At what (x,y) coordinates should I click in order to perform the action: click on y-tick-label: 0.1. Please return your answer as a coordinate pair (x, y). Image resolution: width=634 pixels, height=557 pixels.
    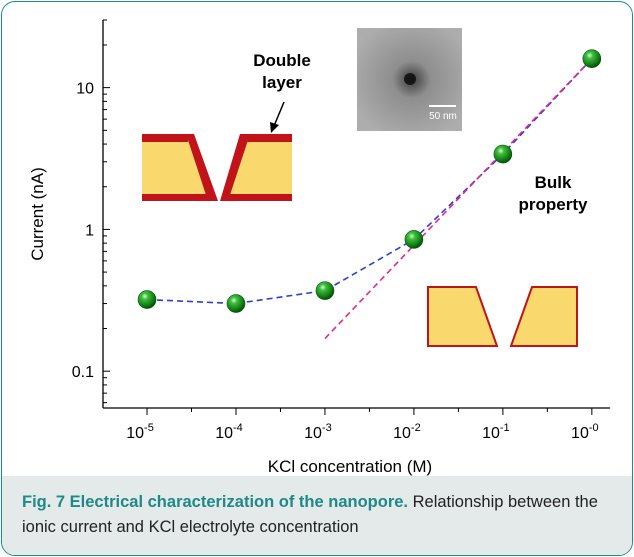
    Looking at the image, I should click on (83, 372).